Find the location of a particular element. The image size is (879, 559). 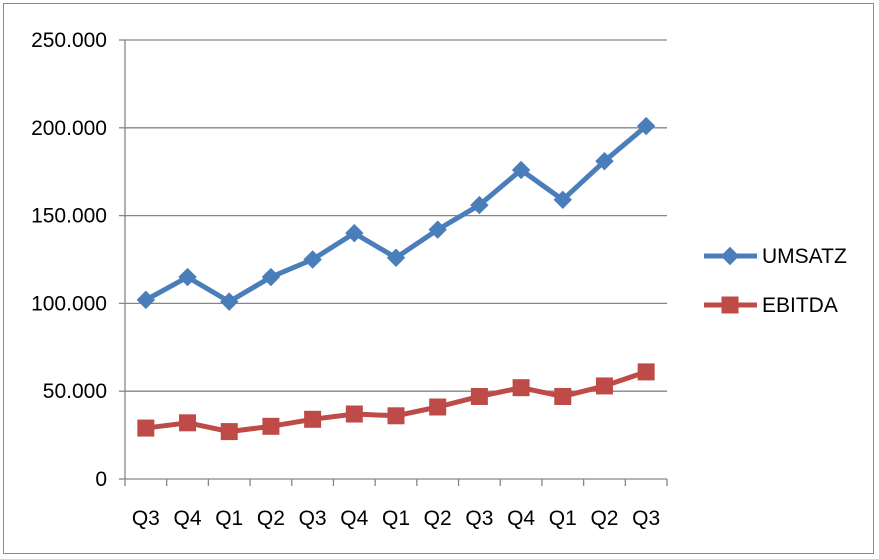

legend: UMSATZ EBITDA is located at coordinates (775, 281).